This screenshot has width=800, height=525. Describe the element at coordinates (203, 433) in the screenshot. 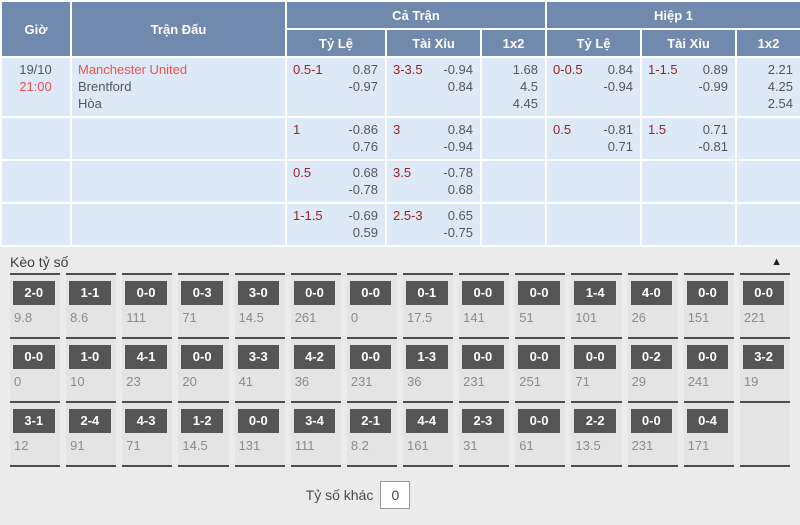

I see `score-cell: 1-2 14.5` at that location.